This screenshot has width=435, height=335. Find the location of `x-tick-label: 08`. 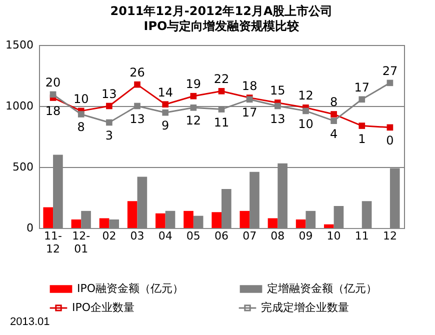

x-tick-label: 08 is located at coordinates (277, 236).